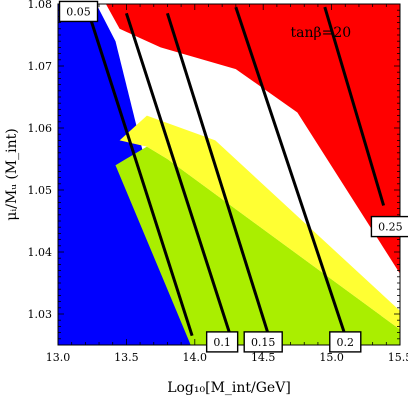 Image resolution: width=408 pixels, height=407 pixels. Describe the element at coordinates (195, 357) in the screenshot. I see `x-tick-label-2: 14.0` at that location.